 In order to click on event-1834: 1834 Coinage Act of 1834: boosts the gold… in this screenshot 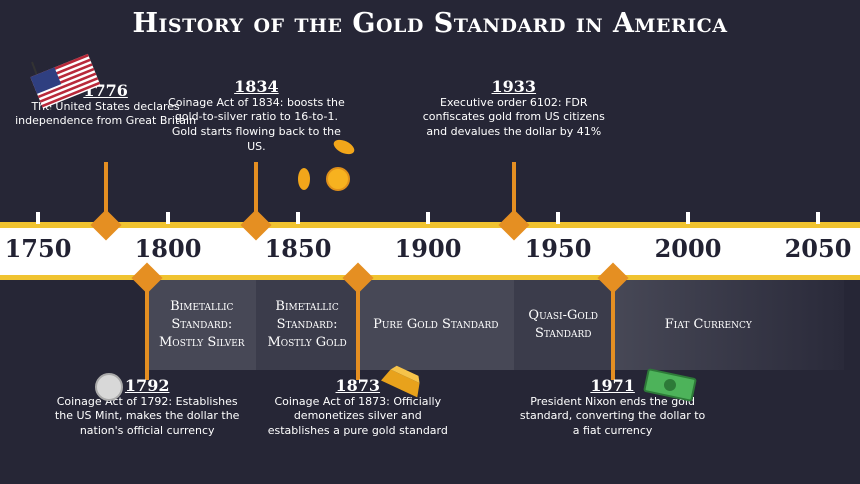, I will do `click(256, 116)`.